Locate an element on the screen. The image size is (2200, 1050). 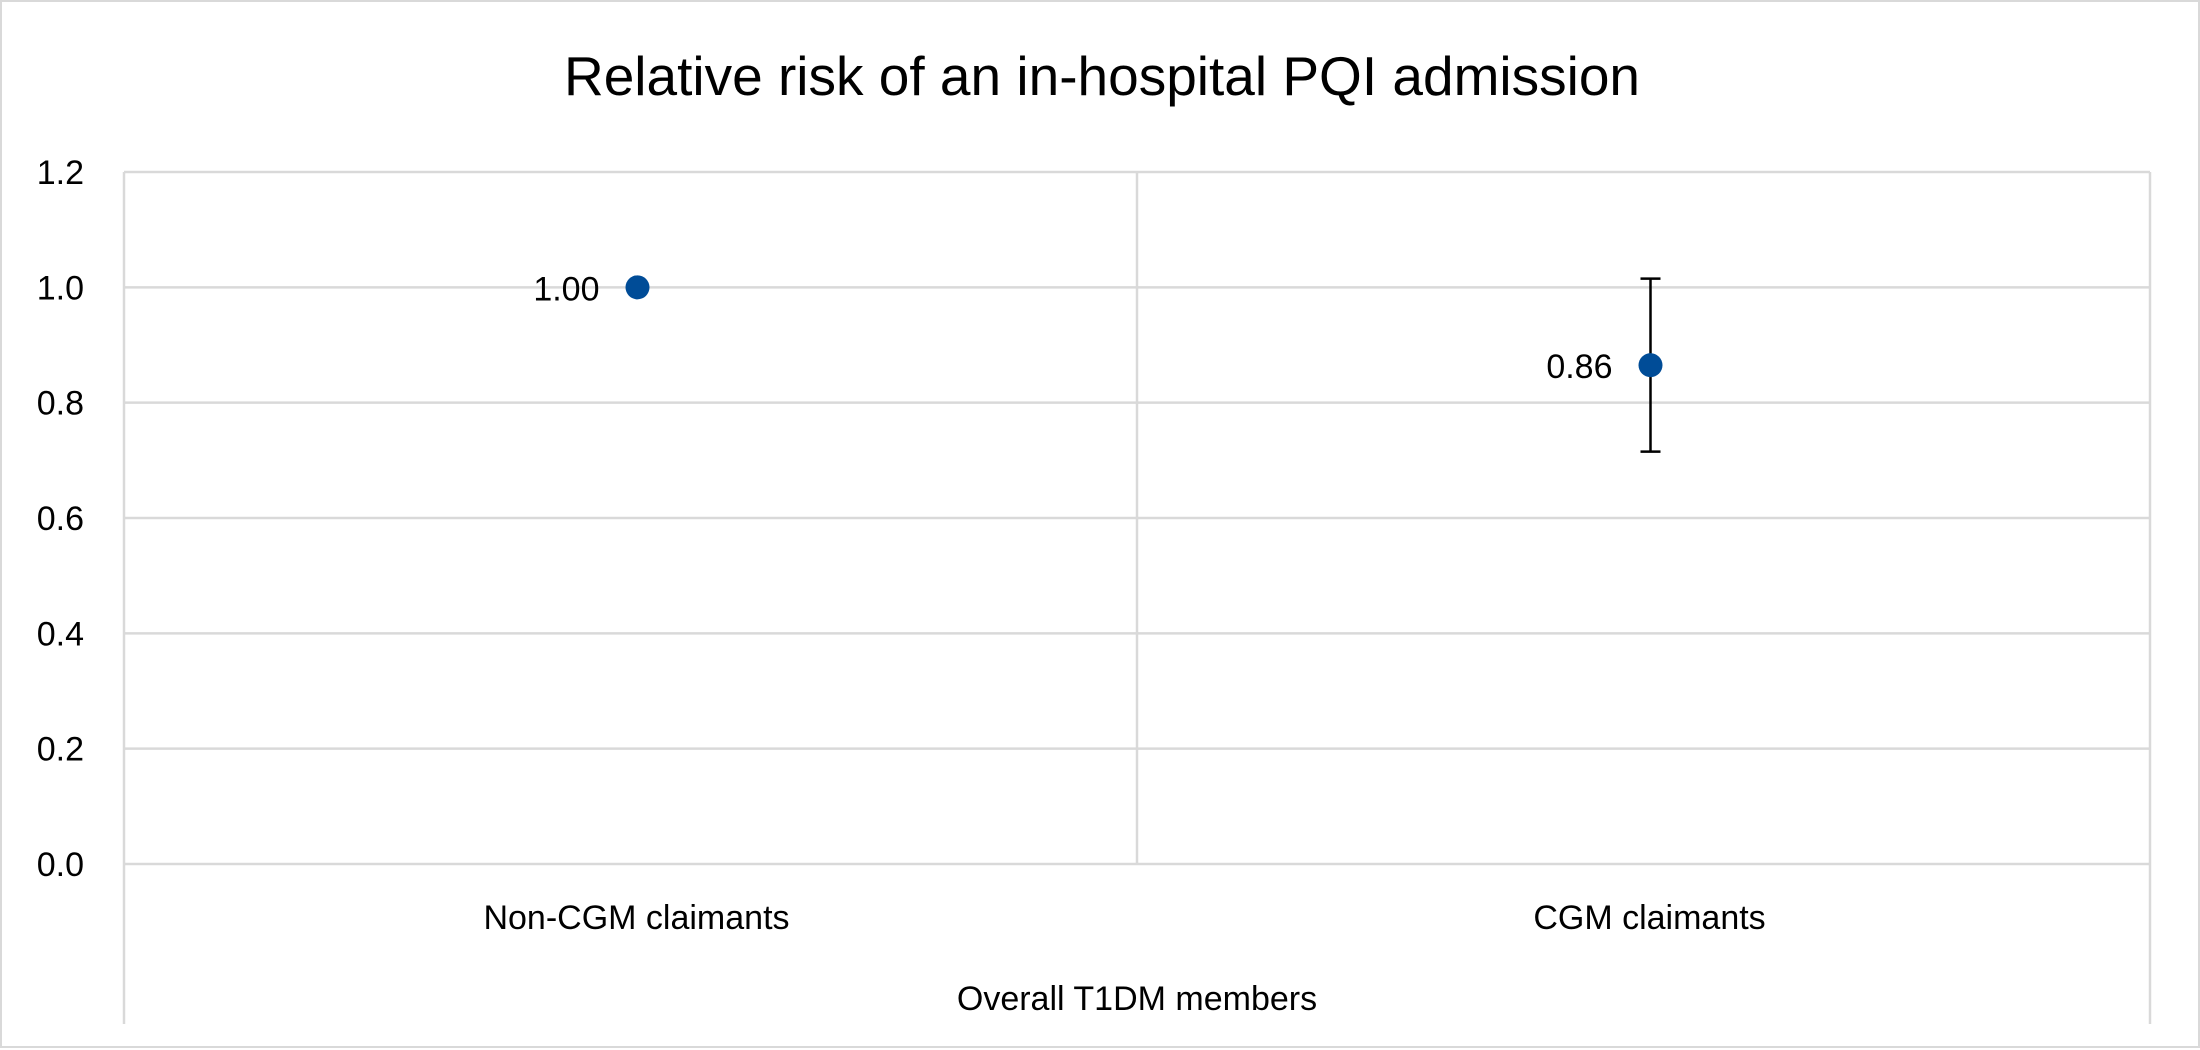
y-tick-label: 0.6 is located at coordinates (60, 519).